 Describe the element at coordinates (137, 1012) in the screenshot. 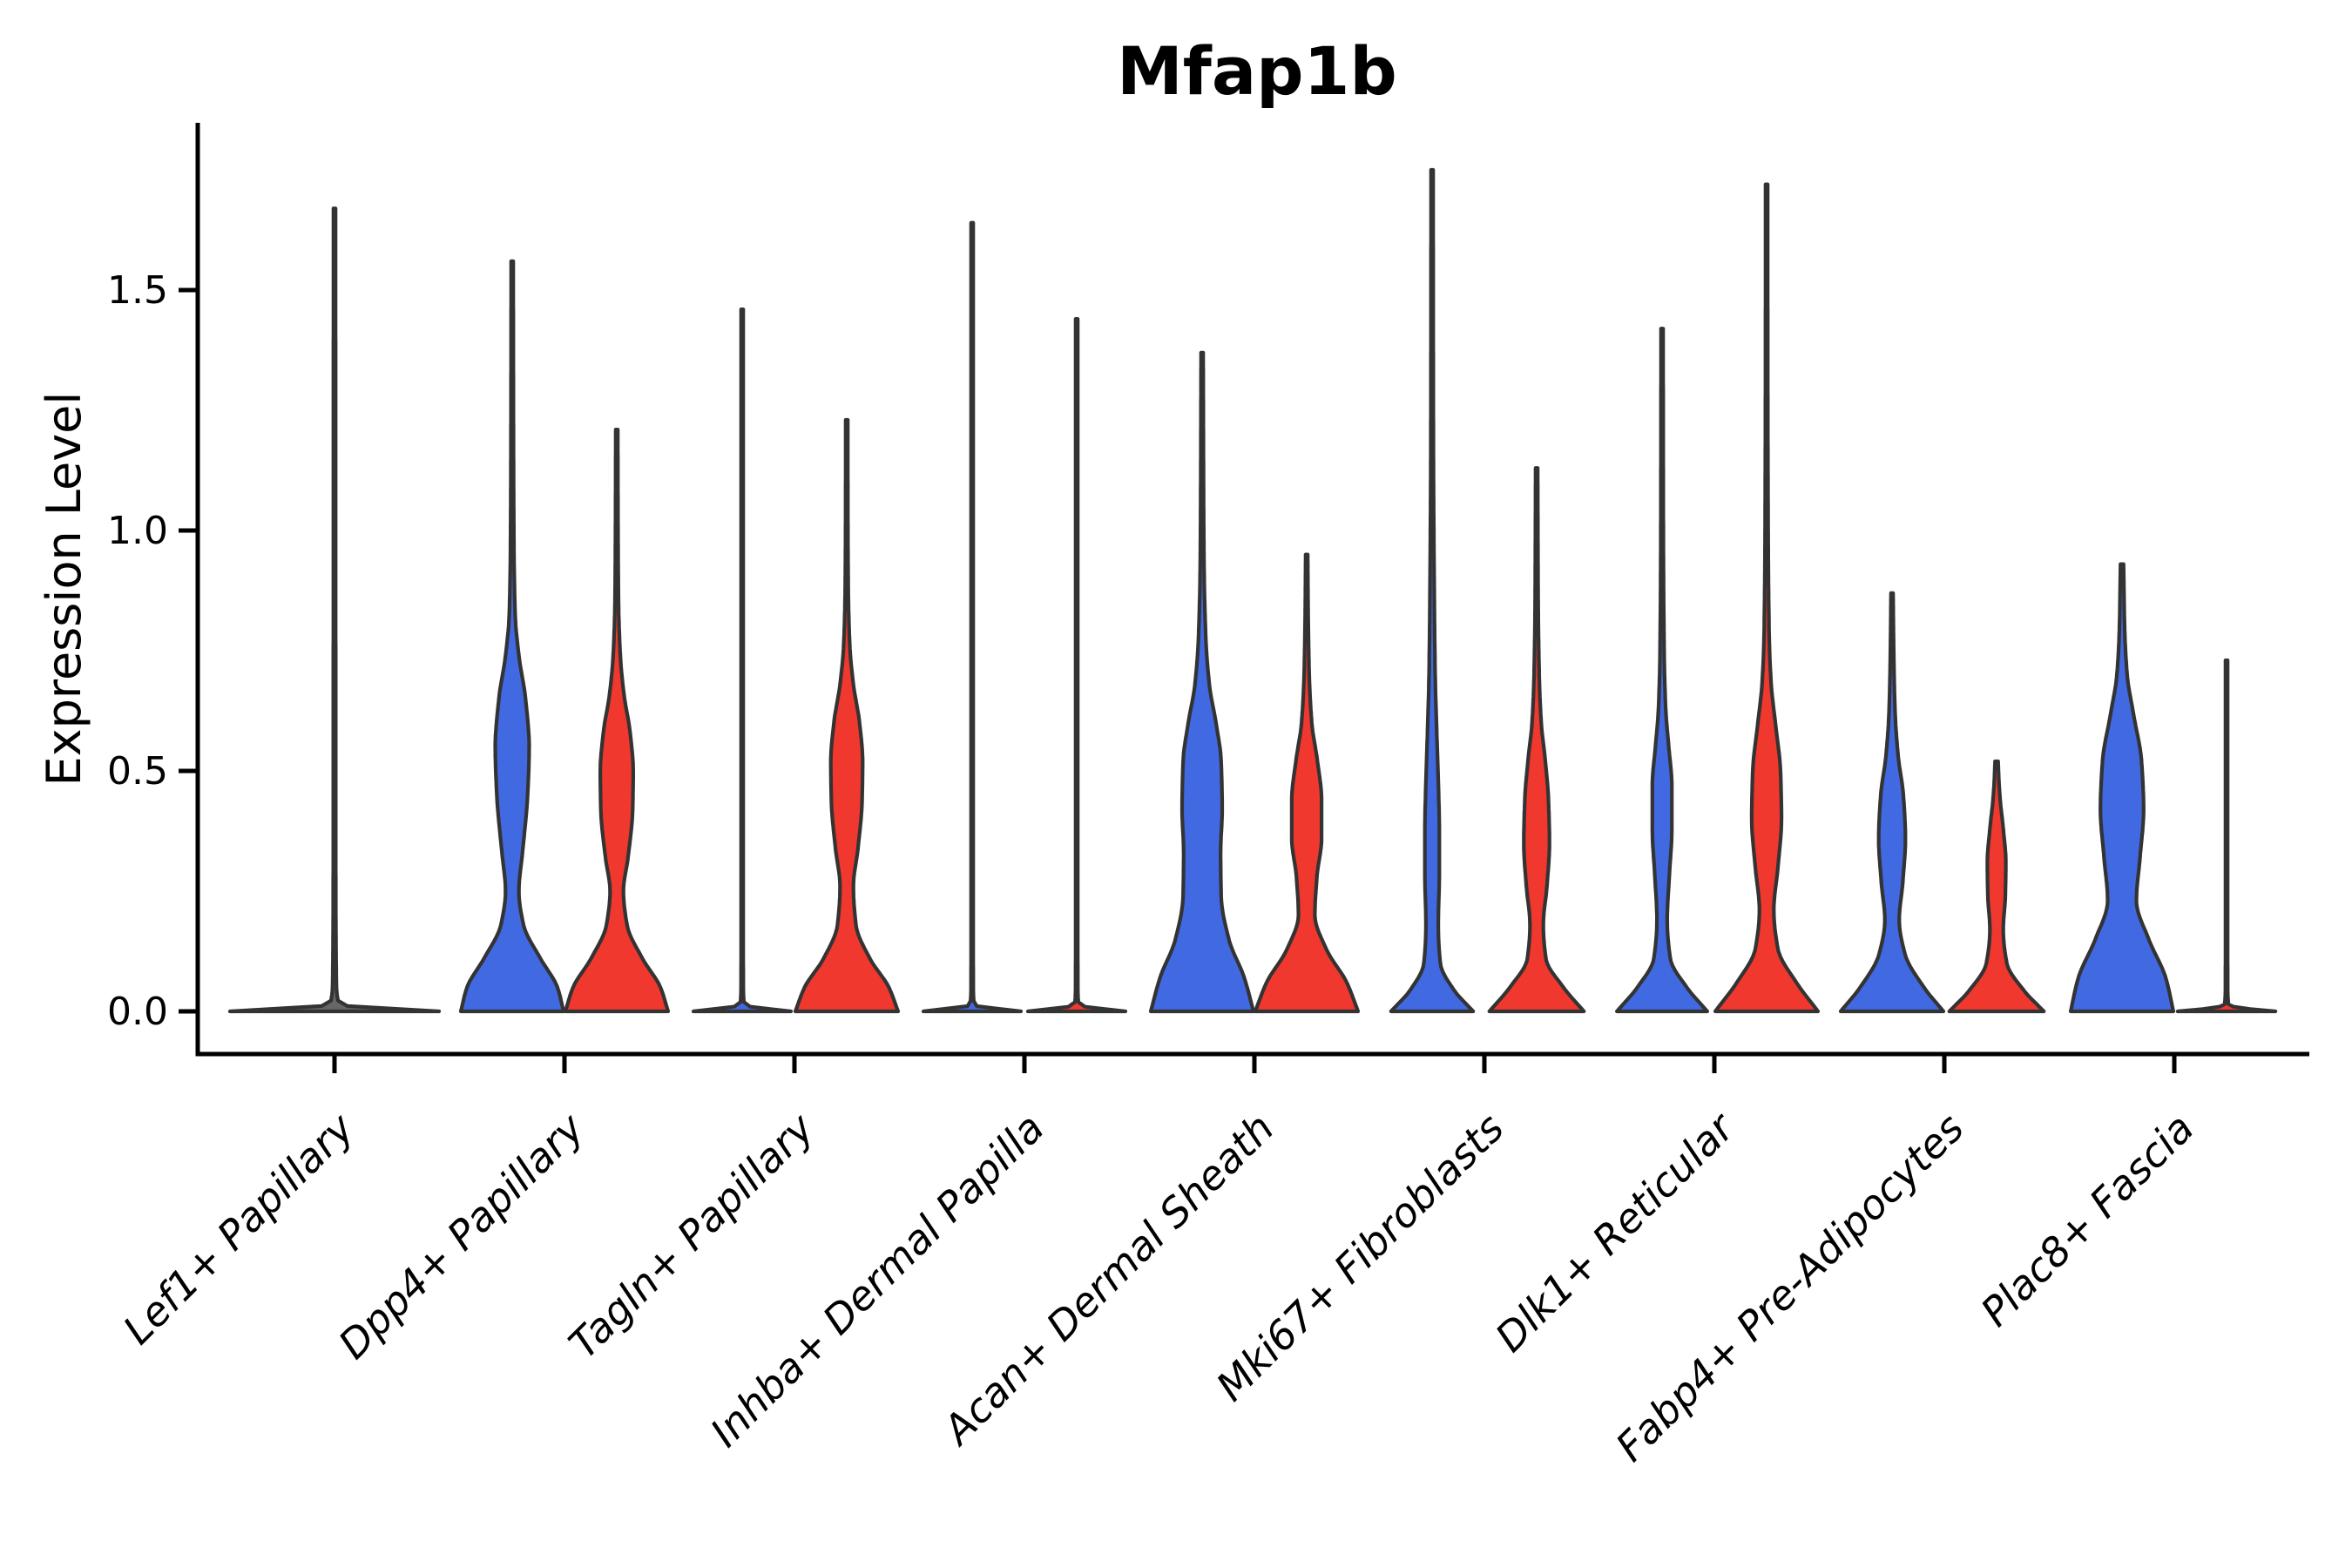

I see `y-tick-label: 0.0` at that location.